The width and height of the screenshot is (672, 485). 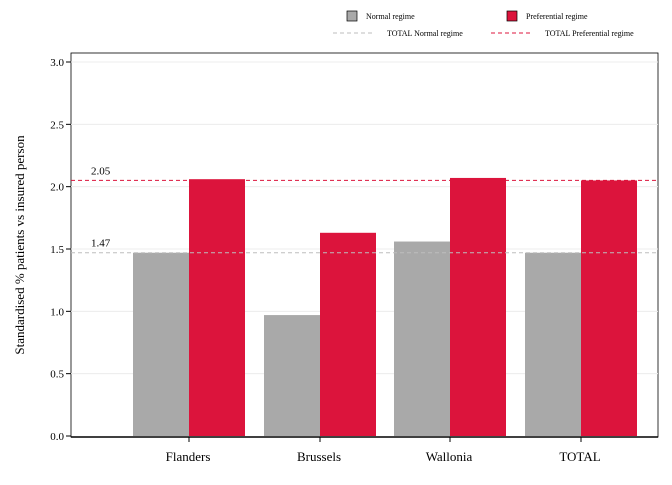 I want to click on x-tick-label: TOTAL, so click(x=579, y=456).